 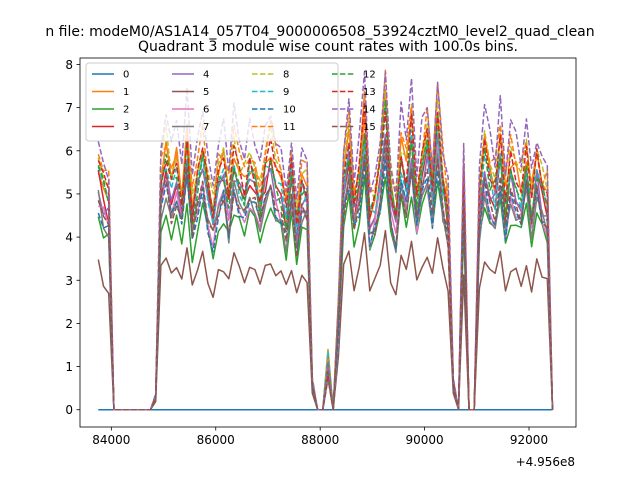 I want to click on y-tick-label: 0, so click(x=69, y=410).